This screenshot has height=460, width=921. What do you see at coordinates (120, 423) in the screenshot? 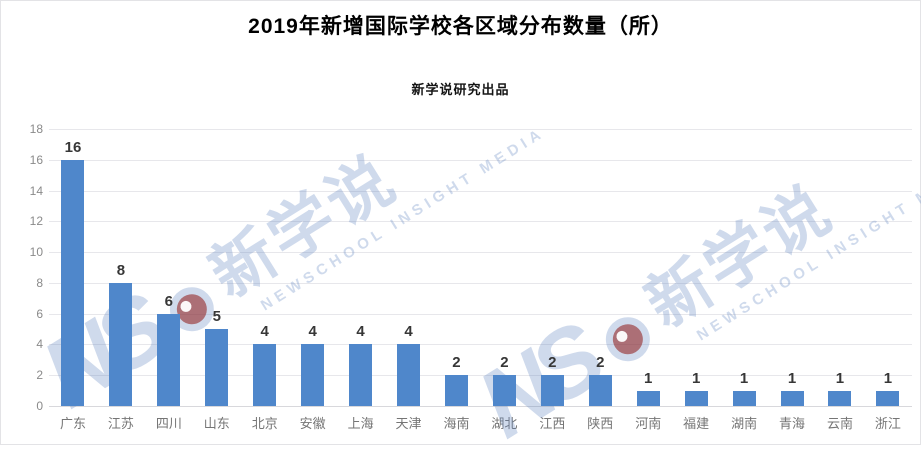
I see `x-axis-category-label: 江苏` at bounding box center [120, 423].